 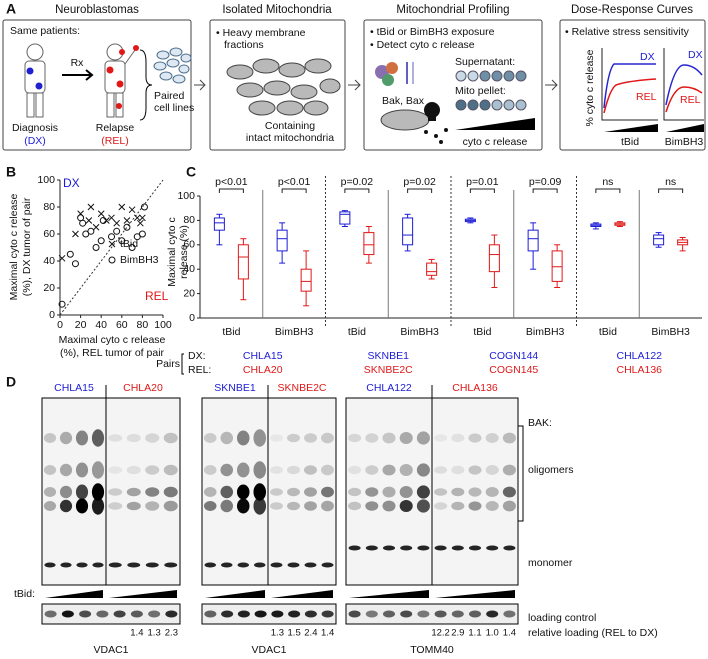 I want to click on rx-arrow, so click(x=78, y=75).